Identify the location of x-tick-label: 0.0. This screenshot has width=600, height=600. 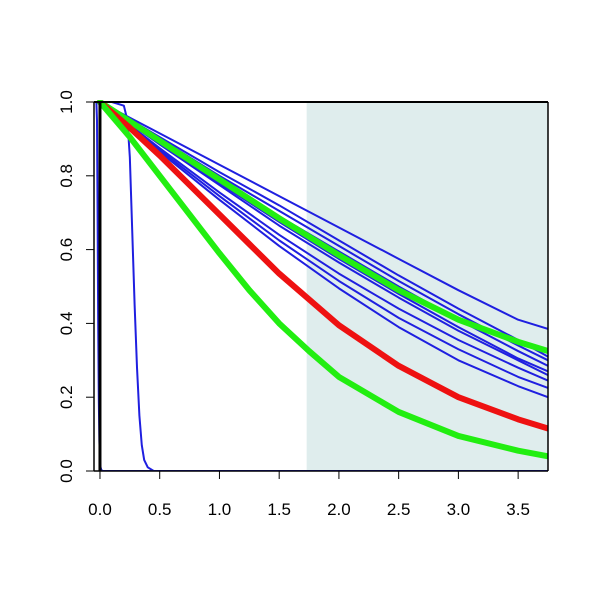
(100, 509).